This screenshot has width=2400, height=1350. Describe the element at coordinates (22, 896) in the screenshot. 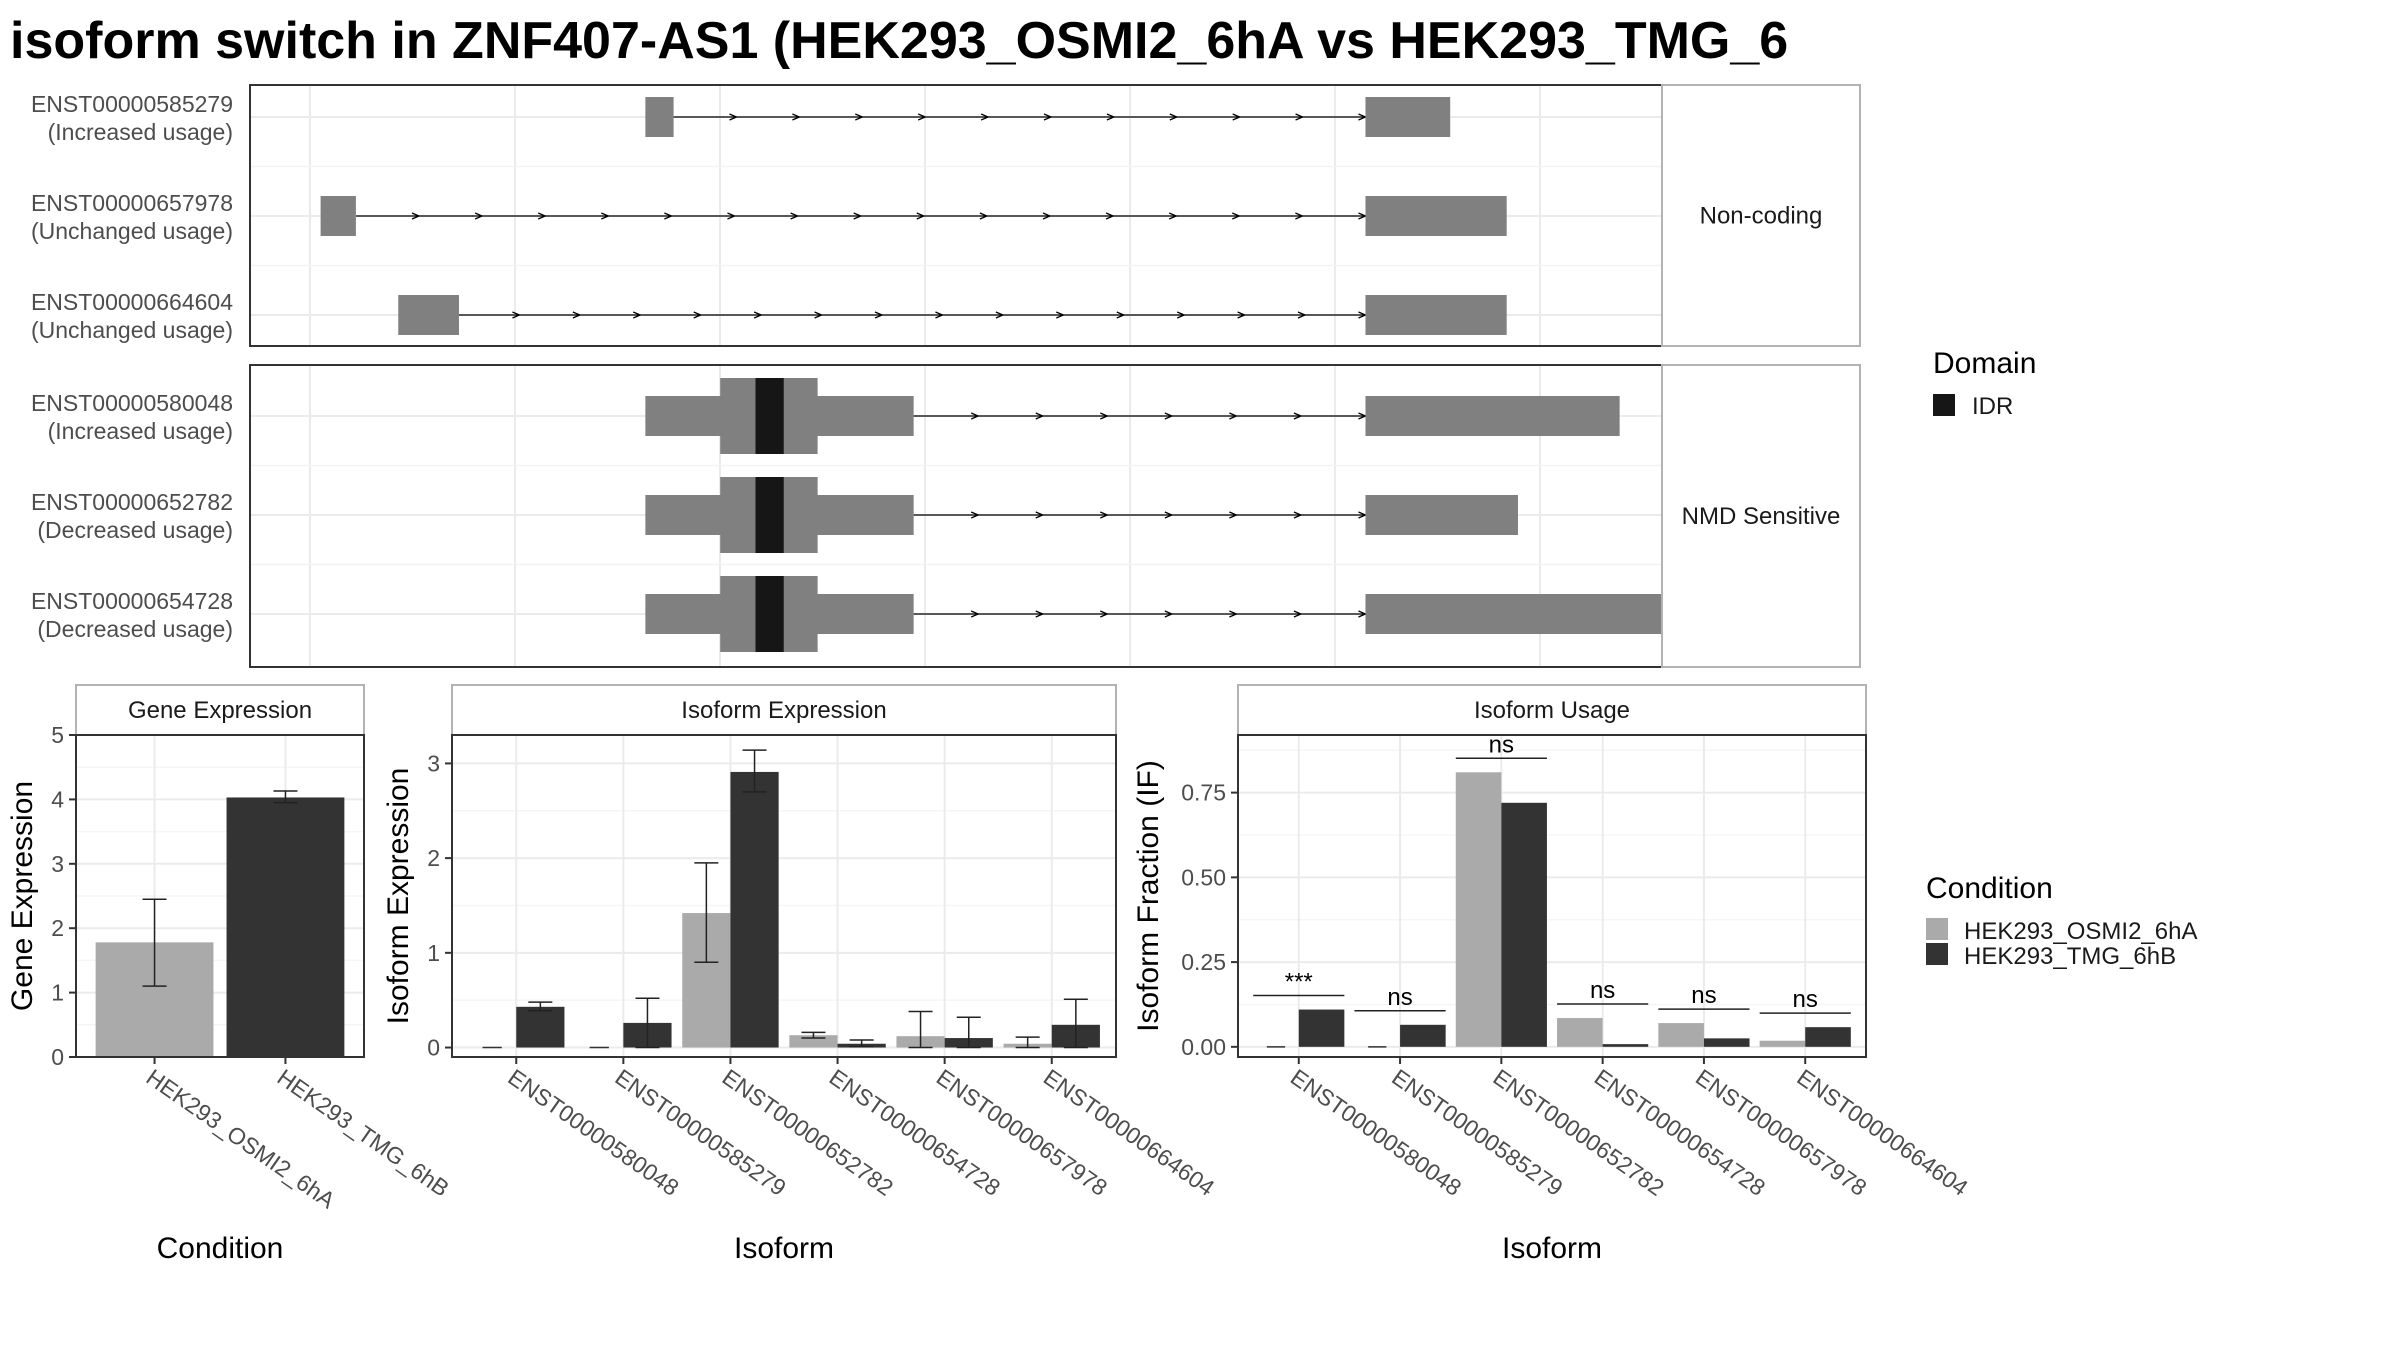

I see `y-axis-title: Gene Expression` at that location.